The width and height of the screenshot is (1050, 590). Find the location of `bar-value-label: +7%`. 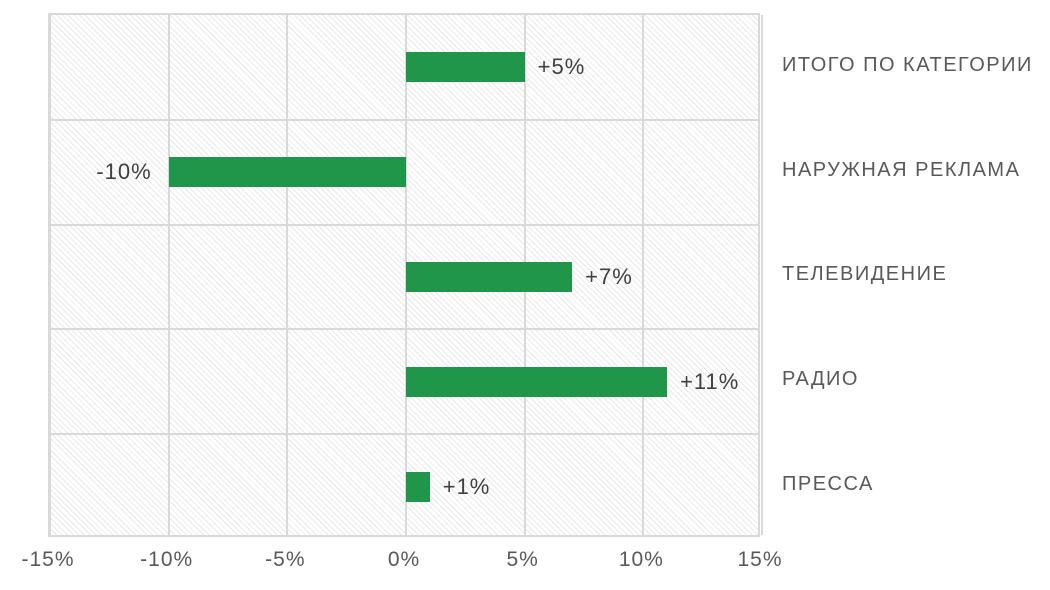

bar-value-label: +7% is located at coordinates (609, 276).